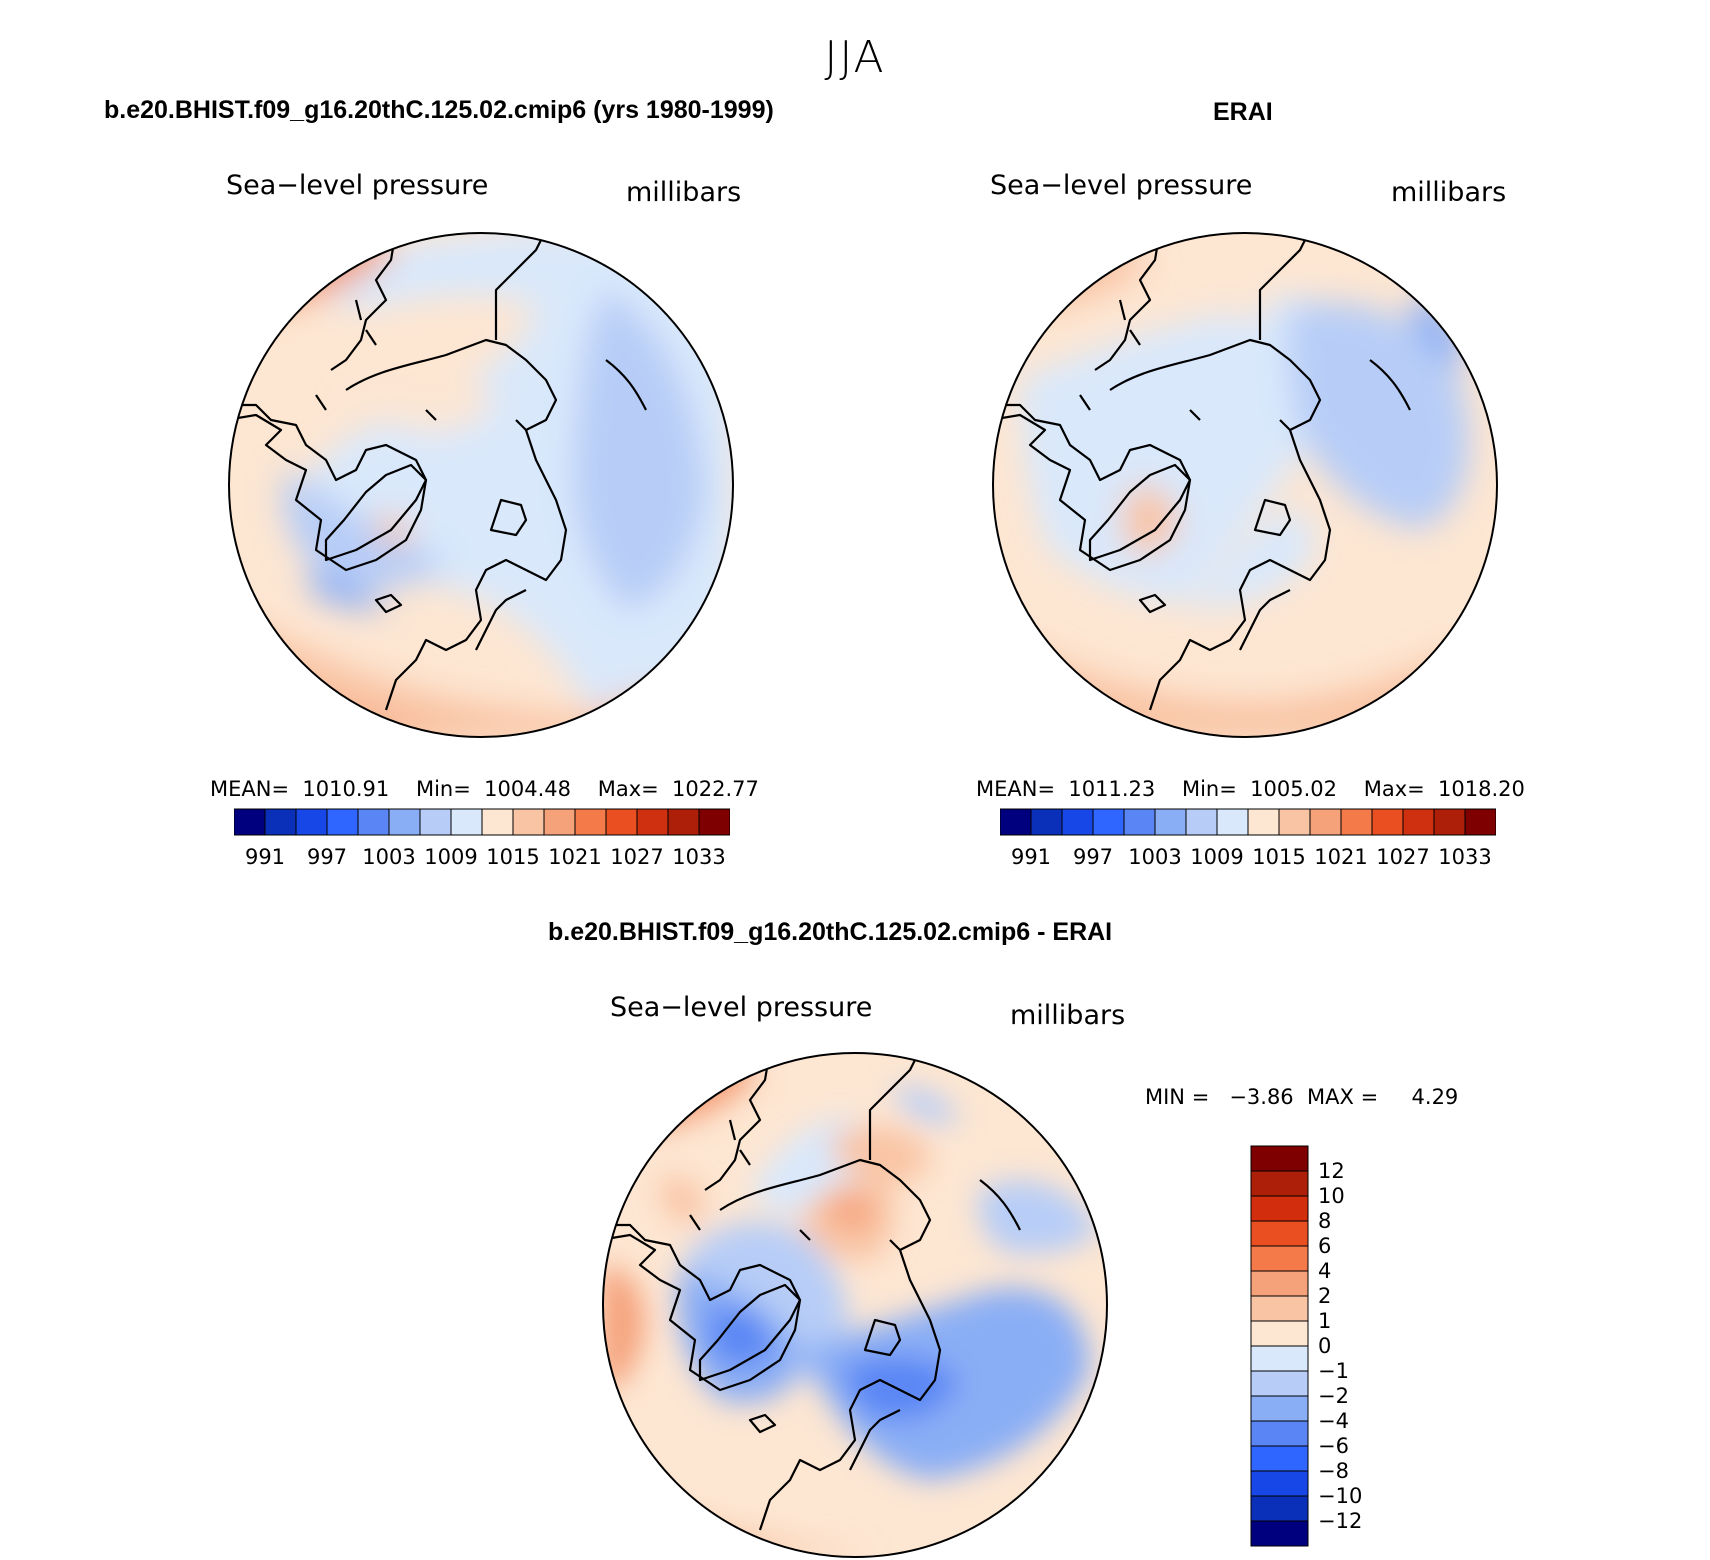  Describe the element at coordinates (1302, 1097) in the screenshot. I see `panel-3-stats: MIN = −3.86 MAX = 4.29` at that location.